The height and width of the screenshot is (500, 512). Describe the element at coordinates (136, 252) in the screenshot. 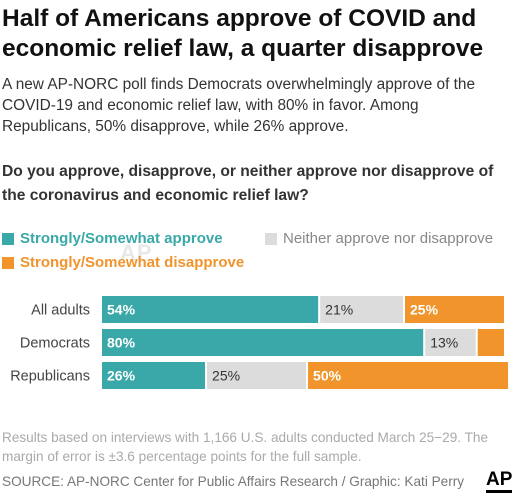

I see `ap-watermark: AP` at that location.